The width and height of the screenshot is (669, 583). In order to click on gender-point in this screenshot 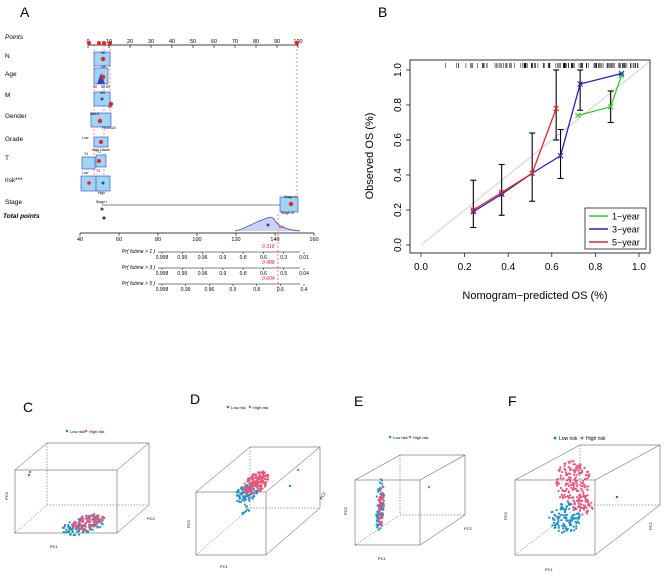, I will do `click(100, 121)`.